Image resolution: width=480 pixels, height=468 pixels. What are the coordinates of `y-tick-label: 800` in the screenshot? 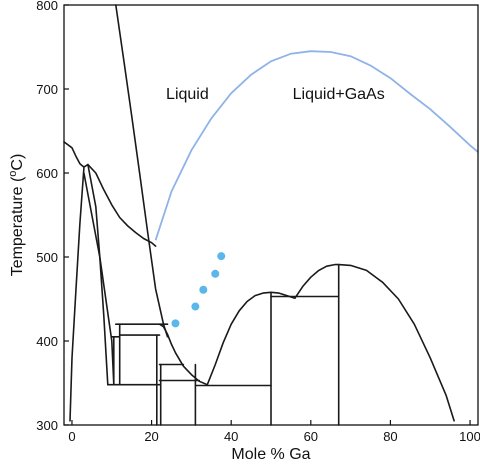 It's located at (47, 6).